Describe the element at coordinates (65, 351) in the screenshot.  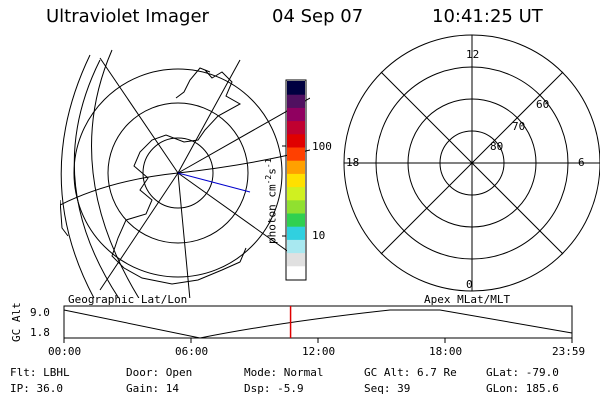
I see `orbit-xtick-label-0: 00:00` at that location.